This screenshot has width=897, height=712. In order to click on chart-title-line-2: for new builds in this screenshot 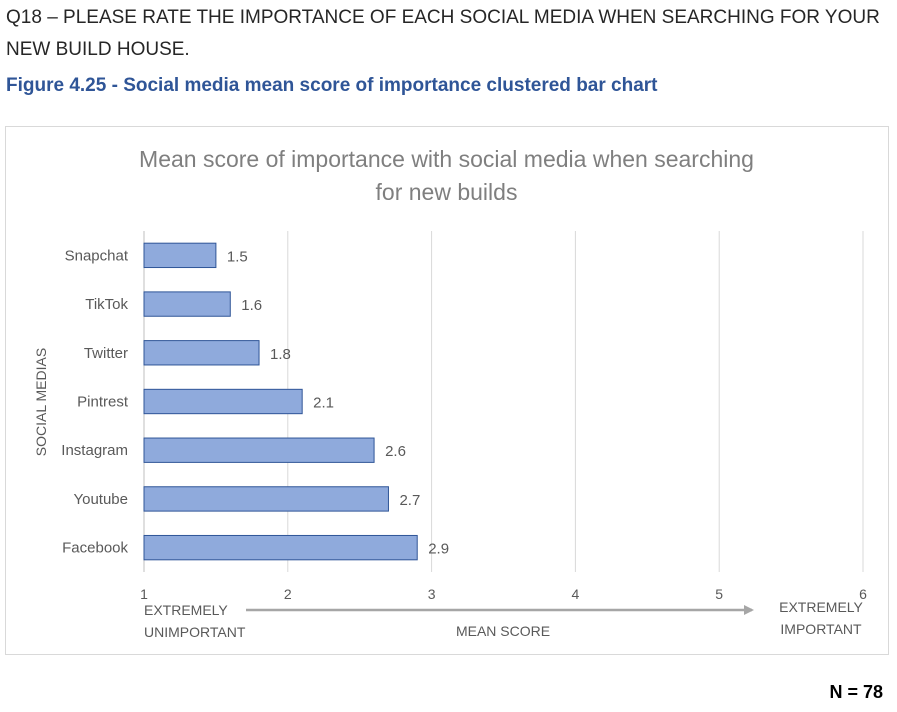, I will do `click(446, 192)`.